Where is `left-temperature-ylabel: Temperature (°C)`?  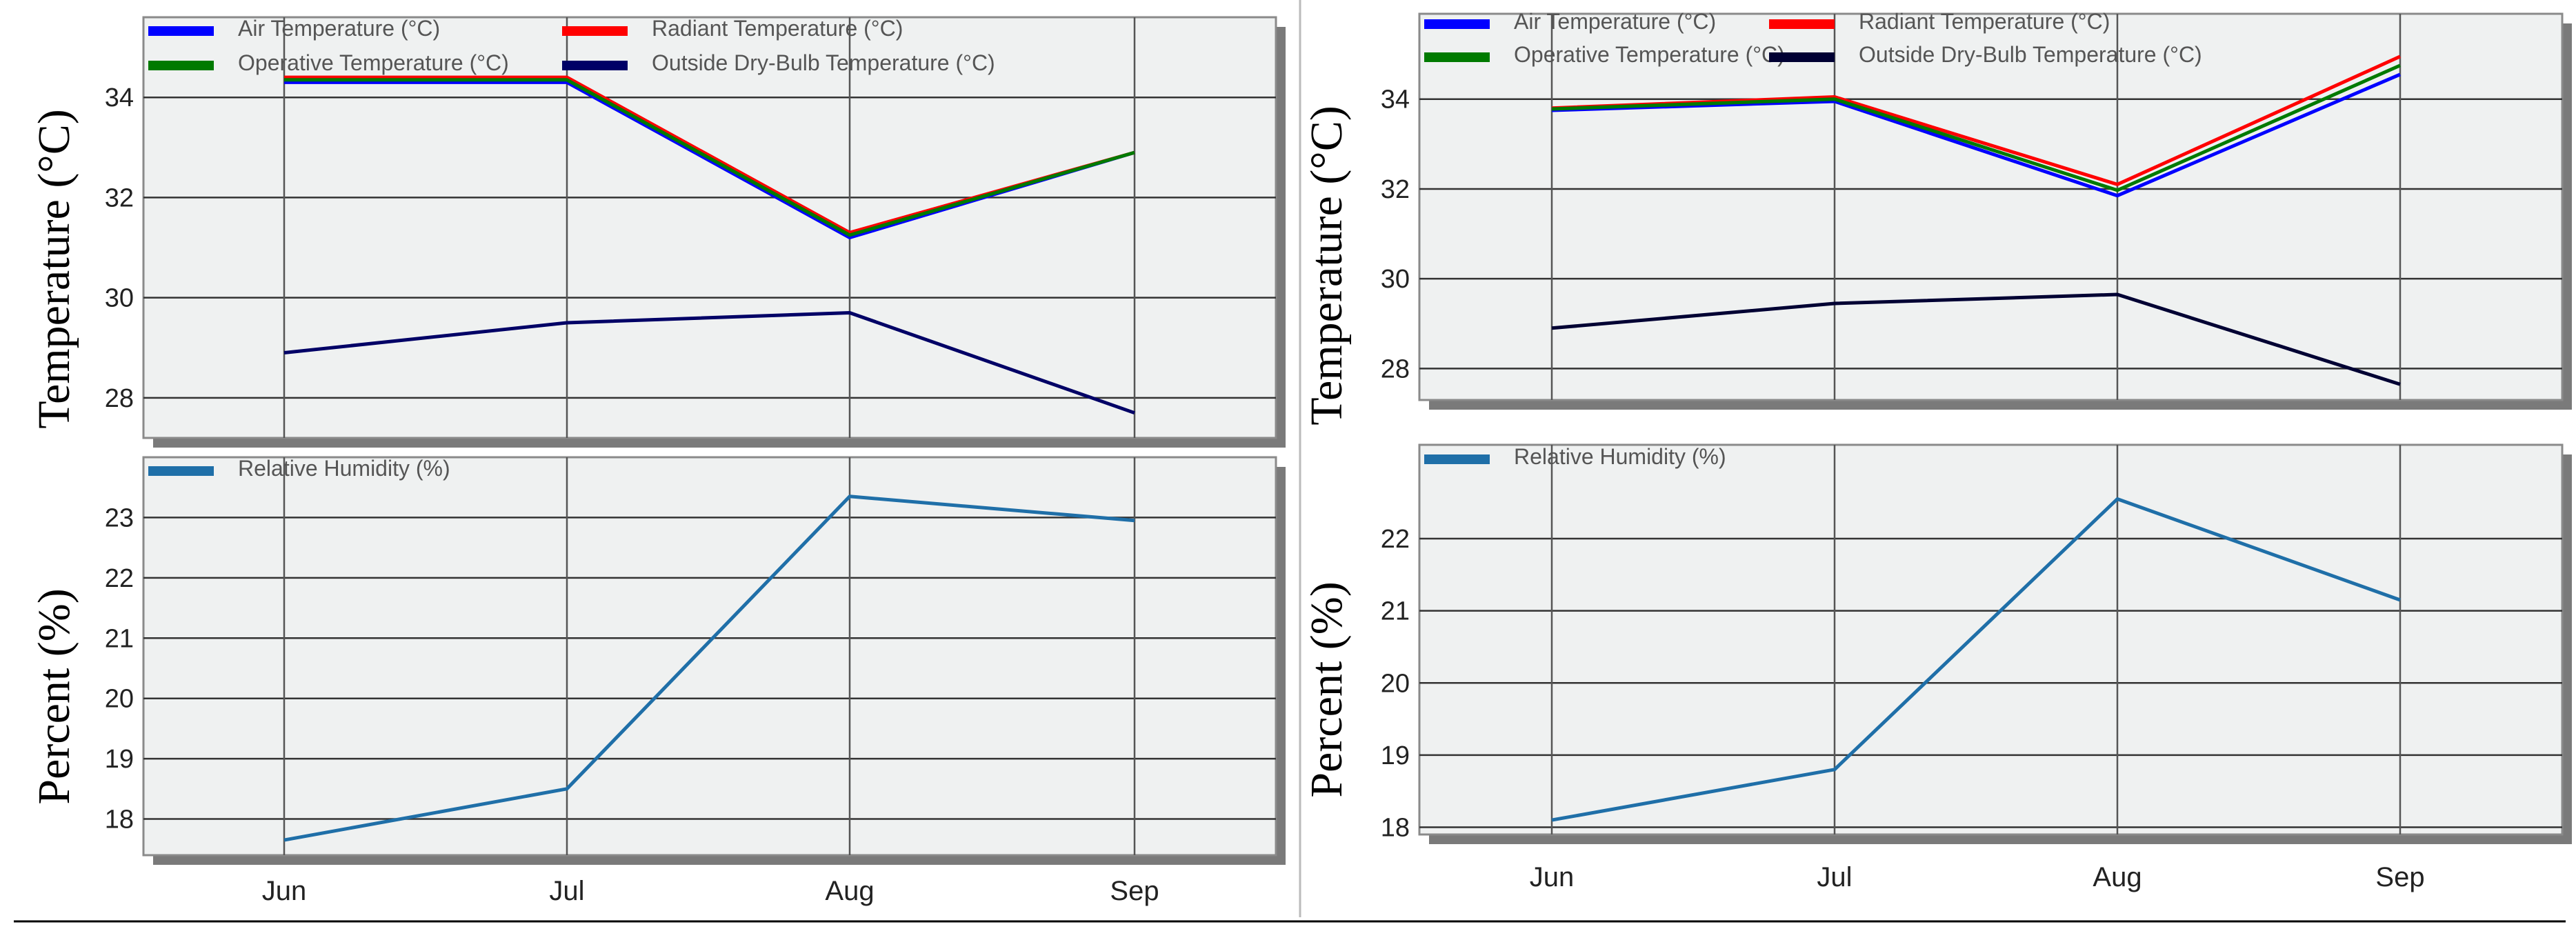
left-temperature-ylabel: Temperature (°C) is located at coordinates (54, 268).